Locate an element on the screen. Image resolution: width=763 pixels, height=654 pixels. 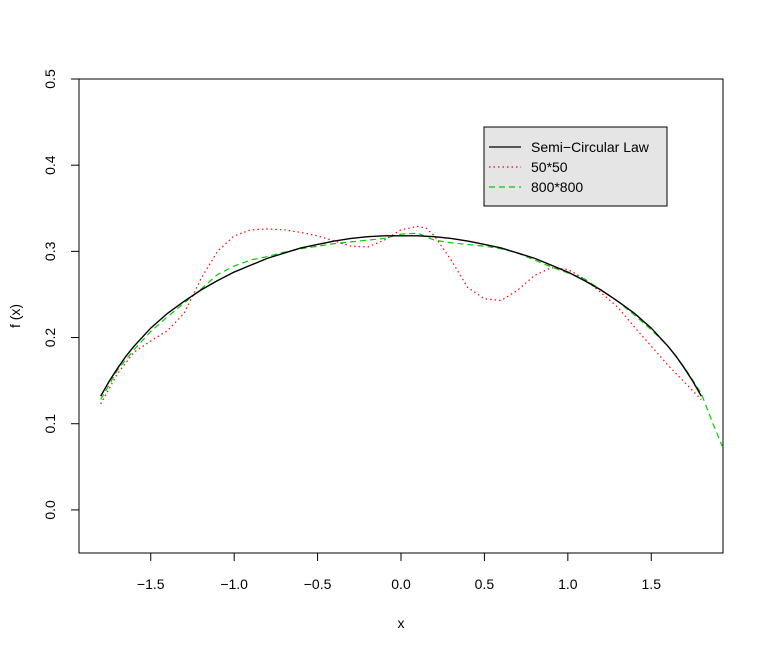
legend-label: 800*800 is located at coordinates (557, 187).